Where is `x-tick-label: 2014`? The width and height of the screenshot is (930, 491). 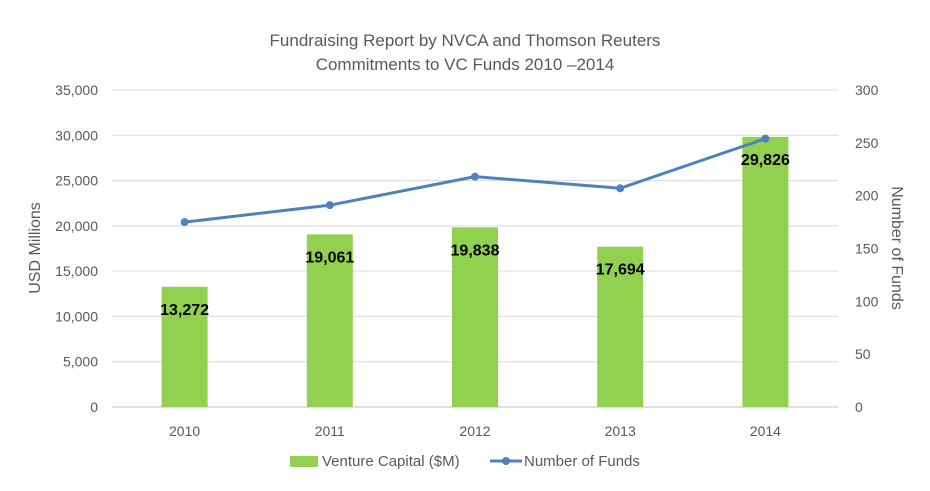 x-tick-label: 2014 is located at coordinates (765, 431).